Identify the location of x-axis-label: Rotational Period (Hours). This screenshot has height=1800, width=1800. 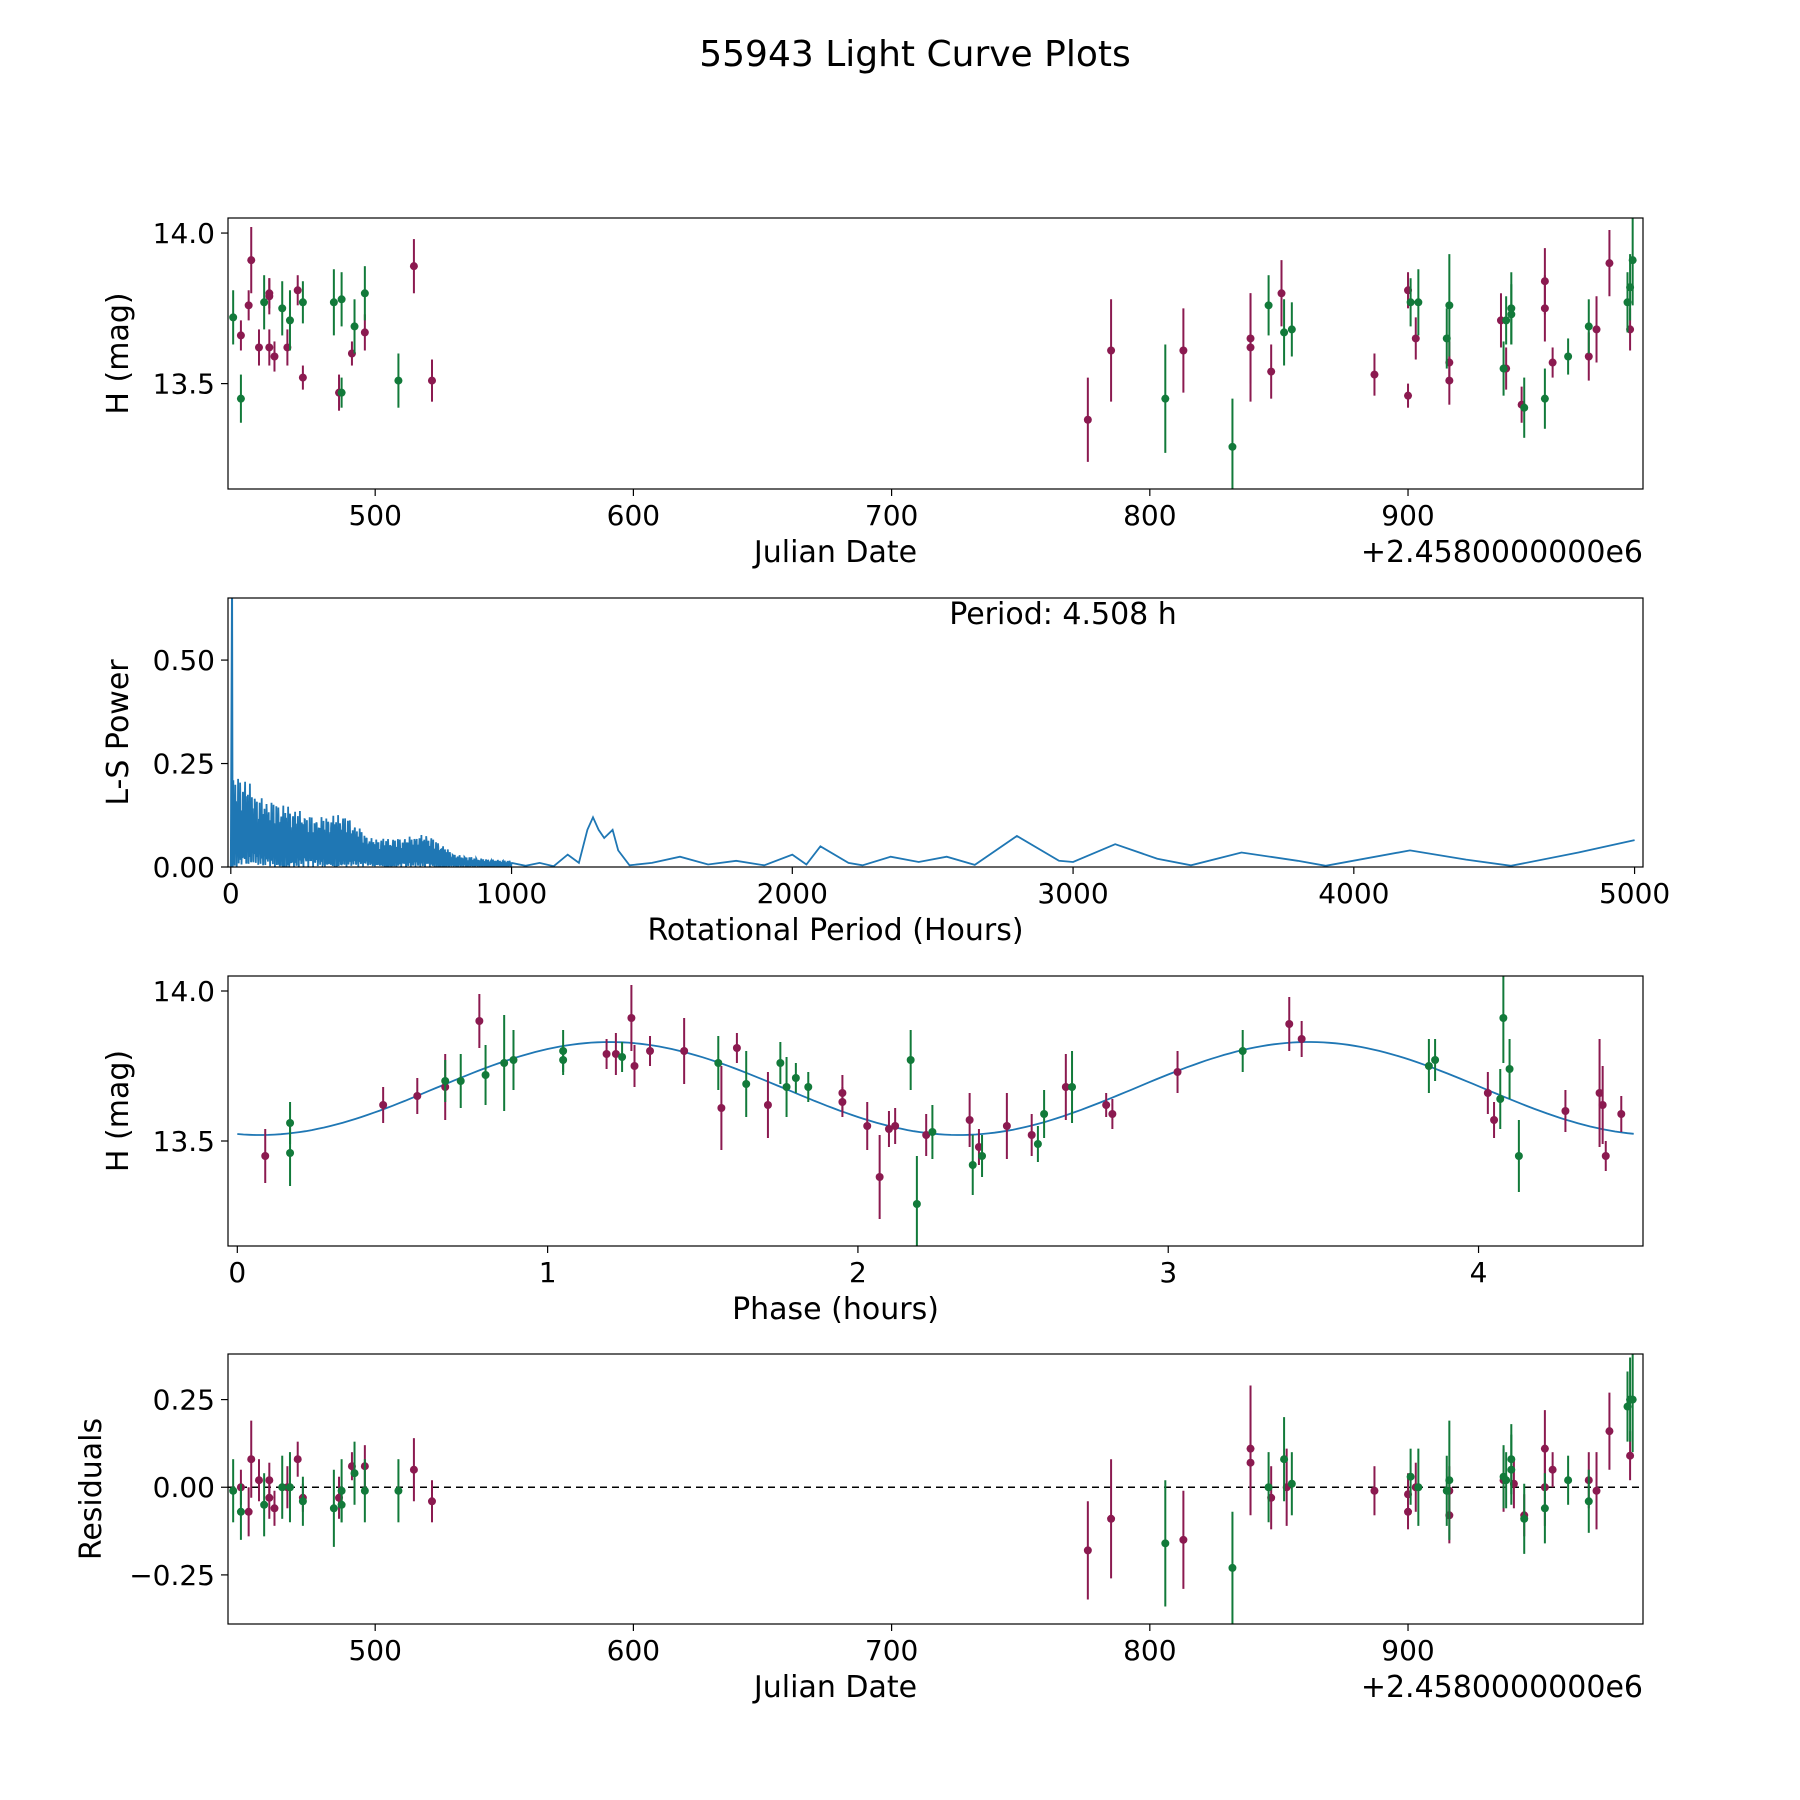
(835, 930).